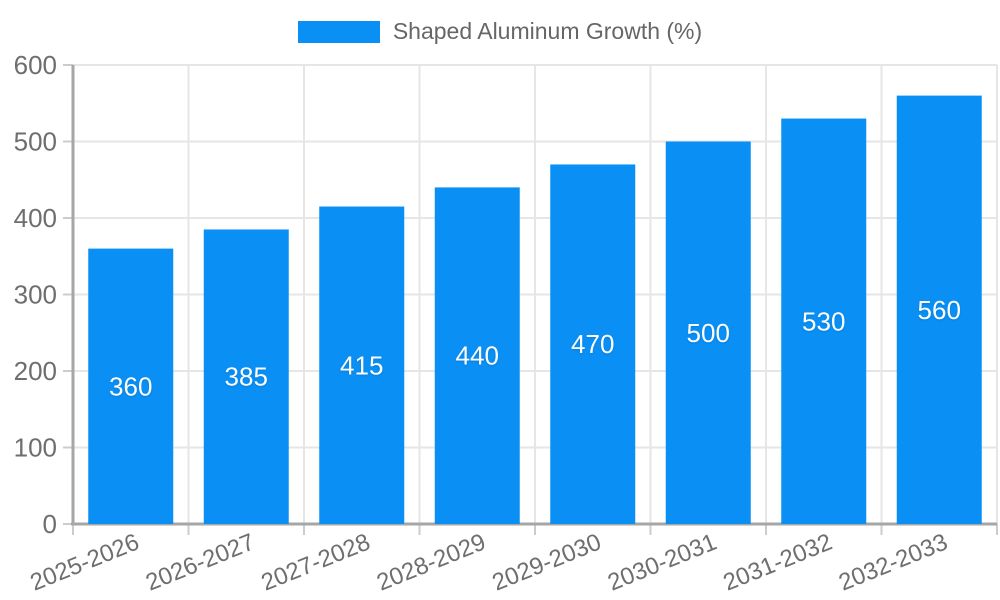  What do you see at coordinates (35, 295) in the screenshot?
I see `y-axis-tick-label: 300` at bounding box center [35, 295].